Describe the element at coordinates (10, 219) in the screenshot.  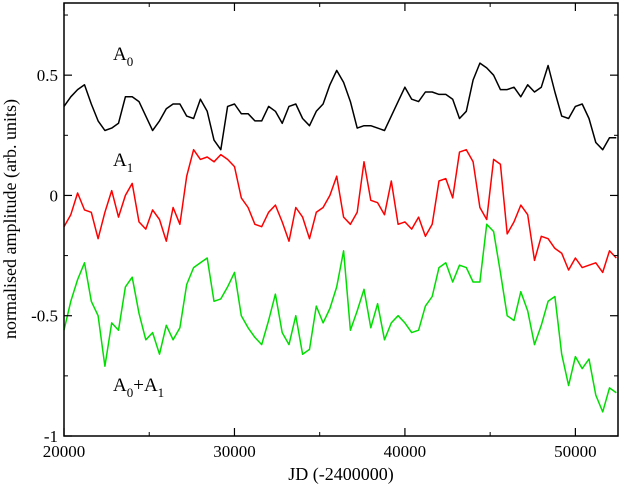
I see `y-axis-title: normalised amplitude (arb. units)` at that location.